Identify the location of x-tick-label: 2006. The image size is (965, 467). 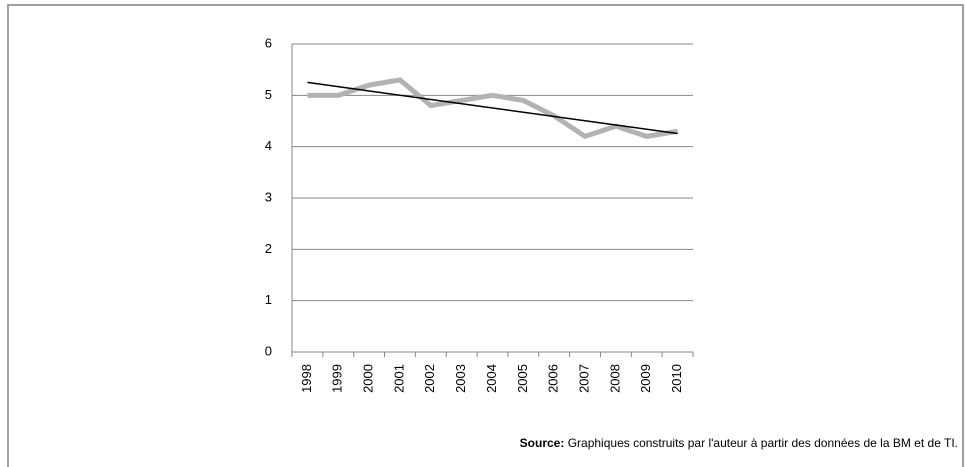
(553, 378).